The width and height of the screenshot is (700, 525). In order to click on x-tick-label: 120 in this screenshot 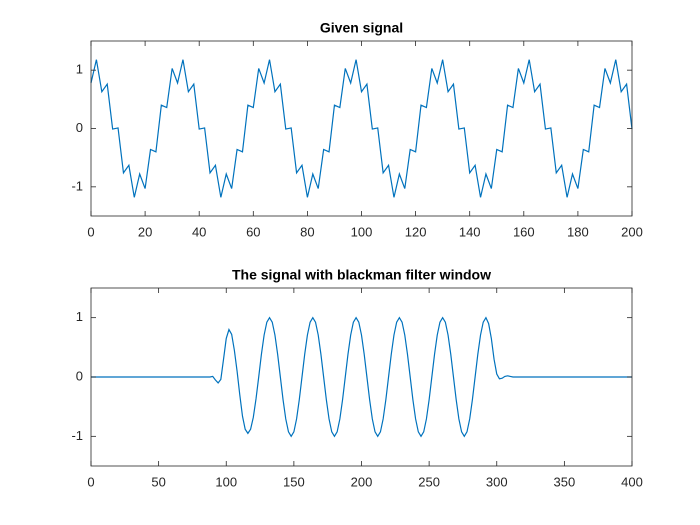, I will do `click(416, 231)`.